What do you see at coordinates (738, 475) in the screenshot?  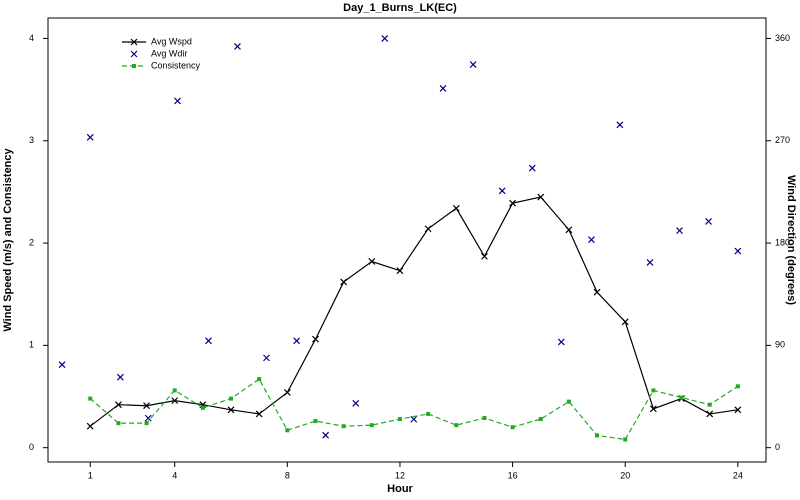 I see `x-tick-label: 24` at bounding box center [738, 475].